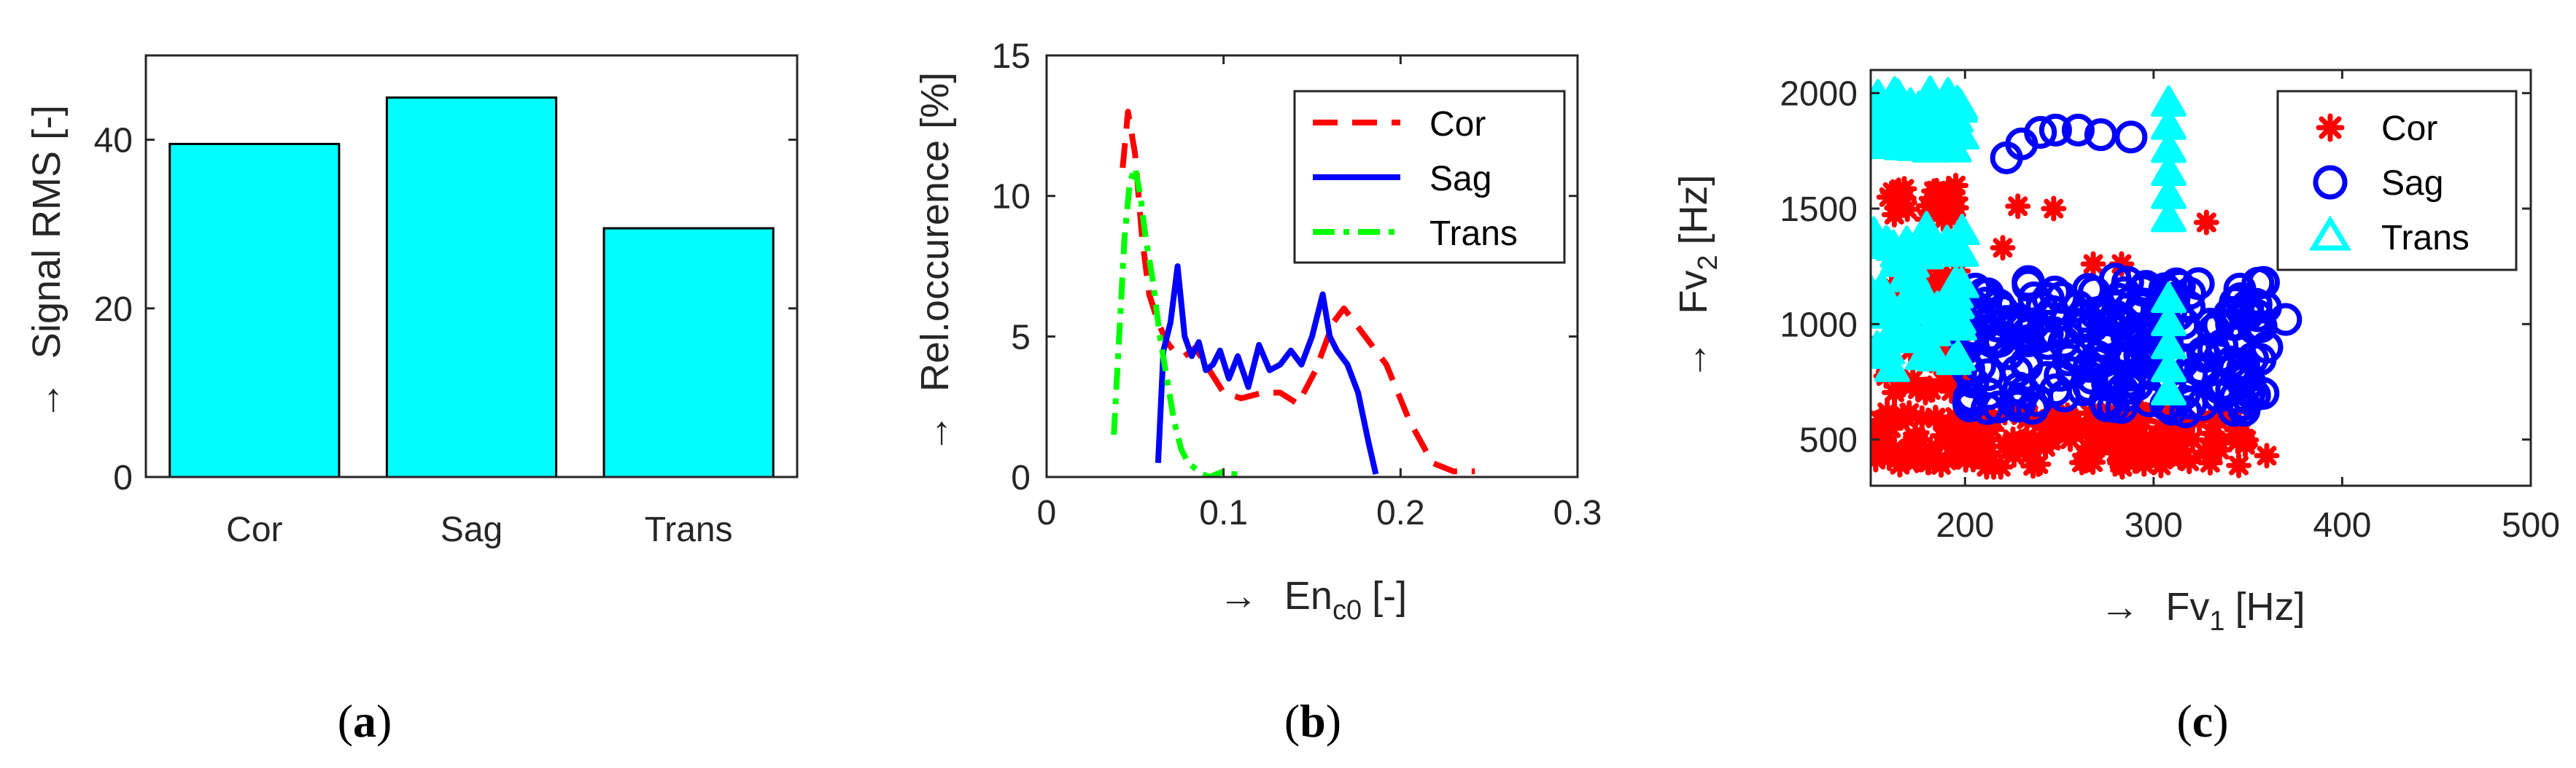  What do you see at coordinates (1430, 177) in the screenshot?
I see `panel-b-legend: Cor Sag Trans` at bounding box center [1430, 177].